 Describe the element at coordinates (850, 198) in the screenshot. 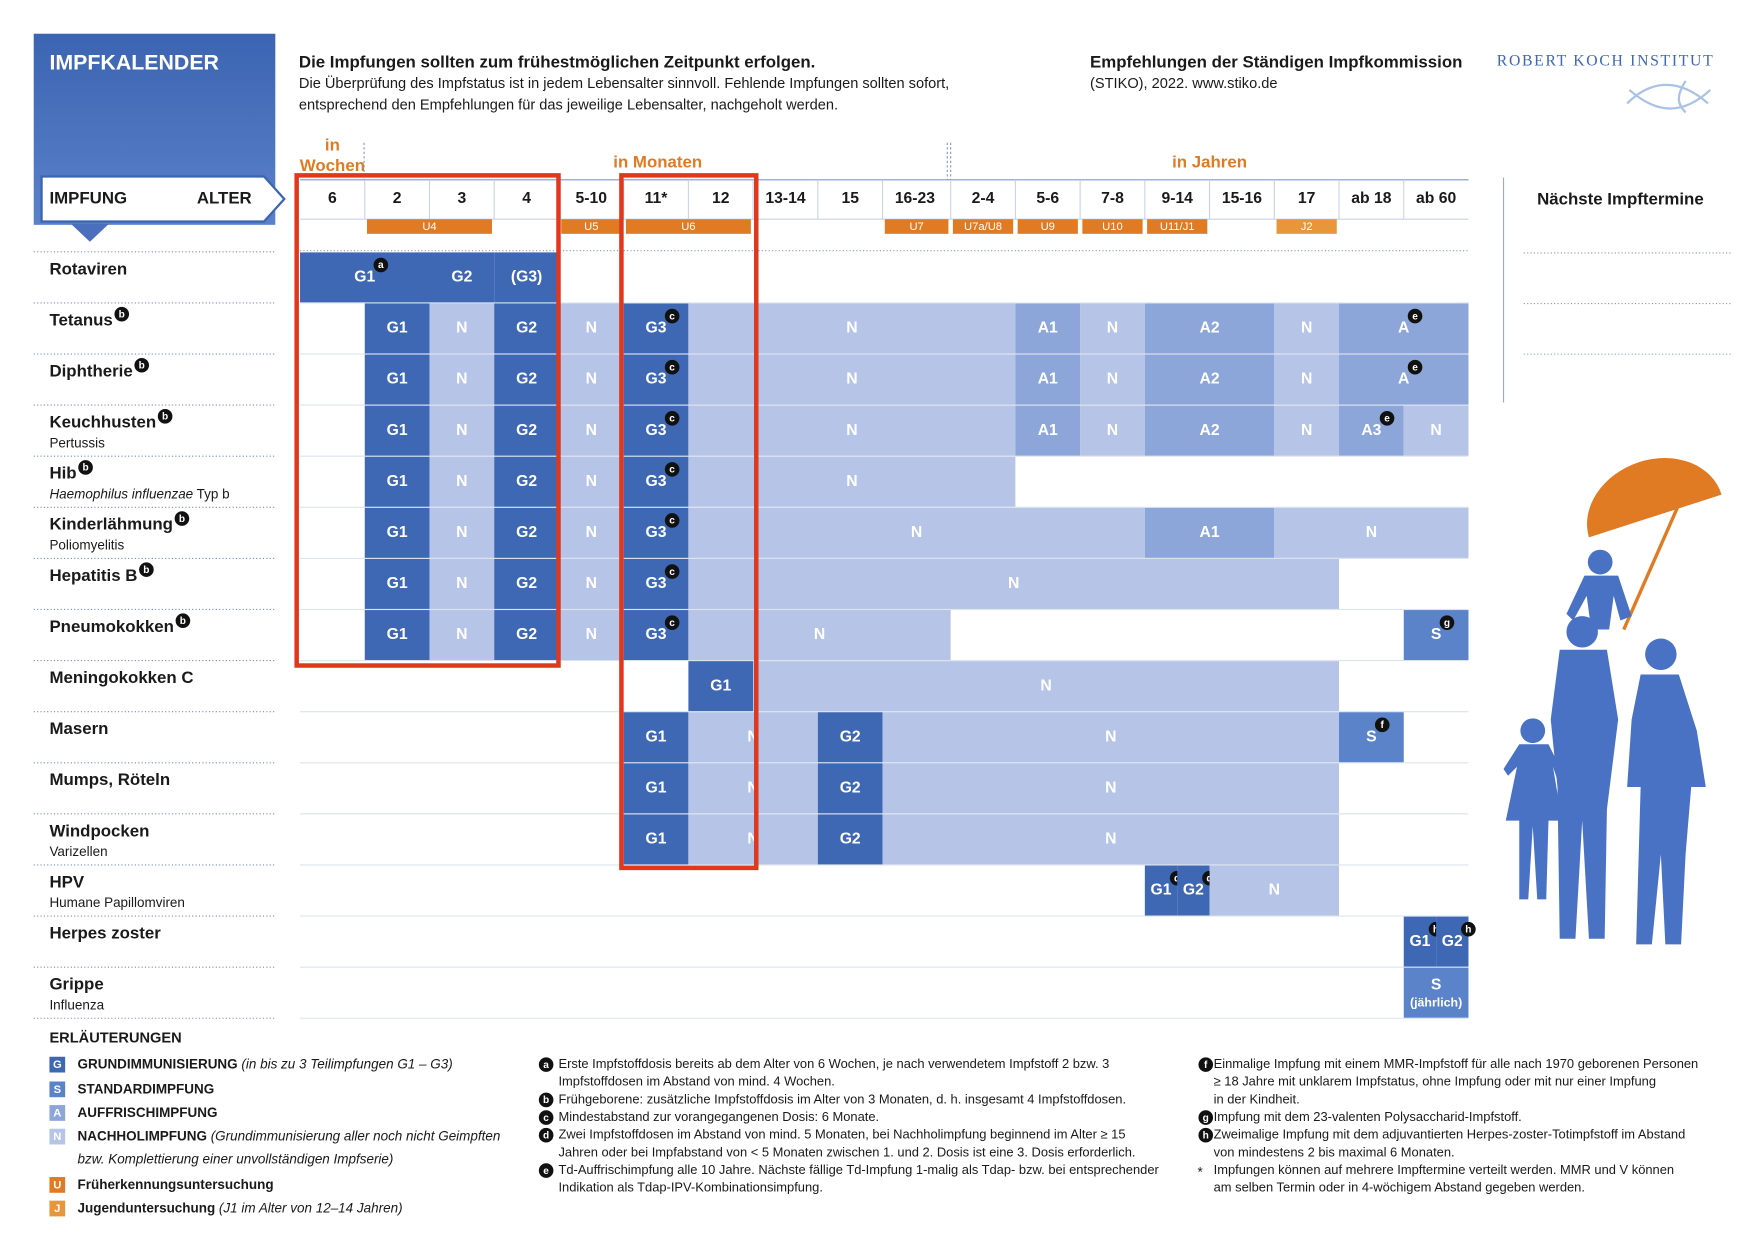

I see `age-label: 15` at that location.